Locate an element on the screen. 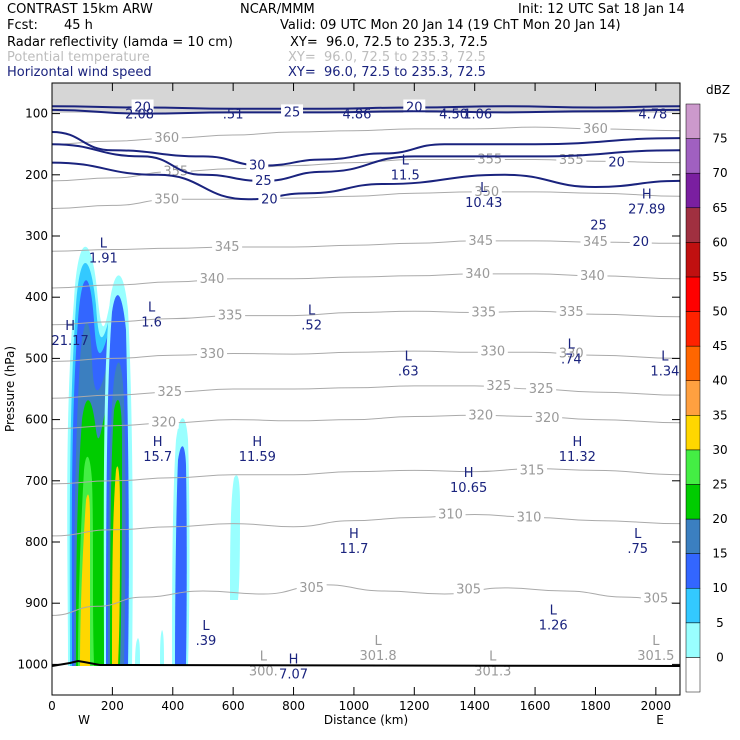 This screenshot has height=740, width=740. theta-extremum-type: L is located at coordinates (493, 656).